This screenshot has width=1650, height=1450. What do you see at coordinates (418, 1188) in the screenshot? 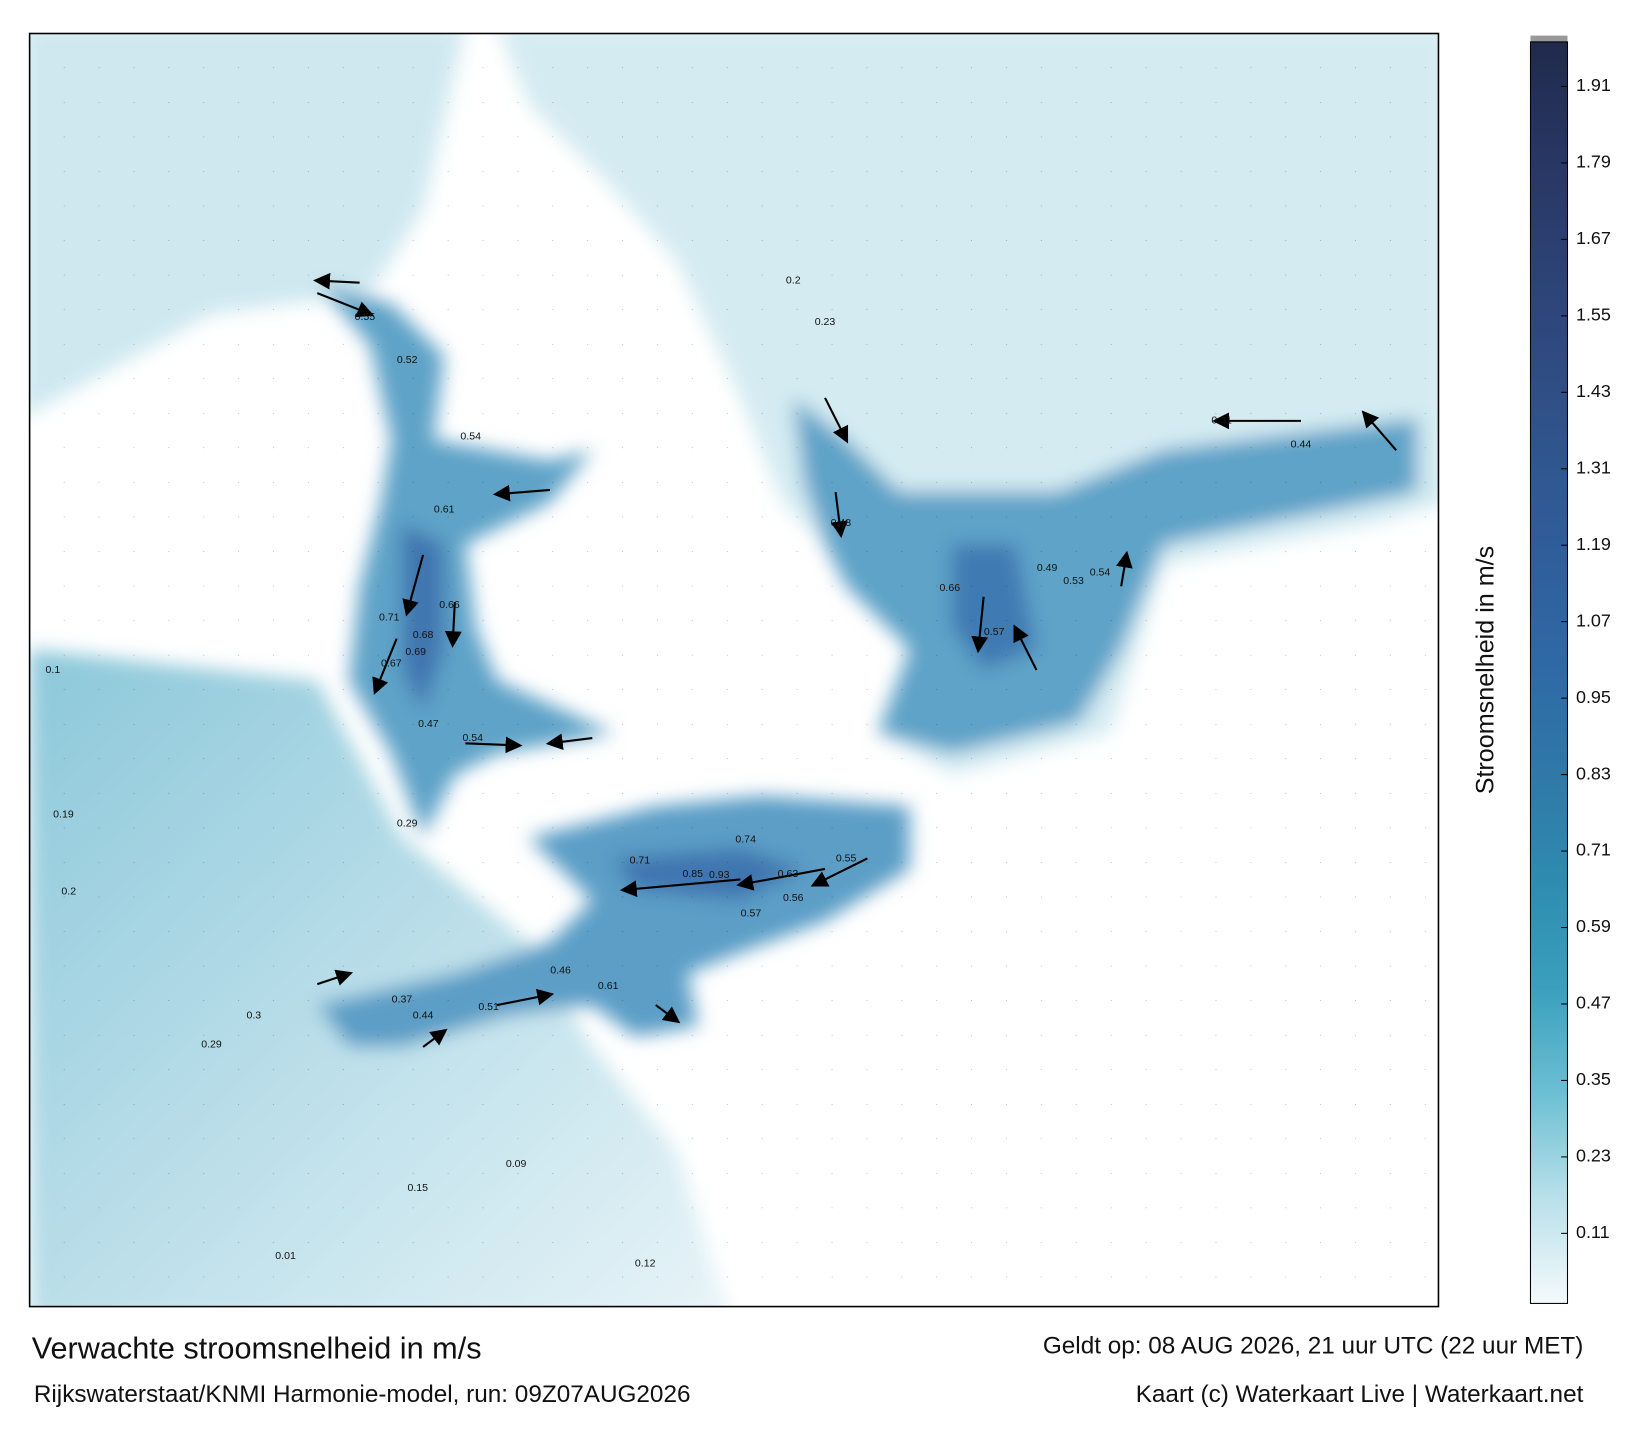
I see `current-label: 0.15` at bounding box center [418, 1188].